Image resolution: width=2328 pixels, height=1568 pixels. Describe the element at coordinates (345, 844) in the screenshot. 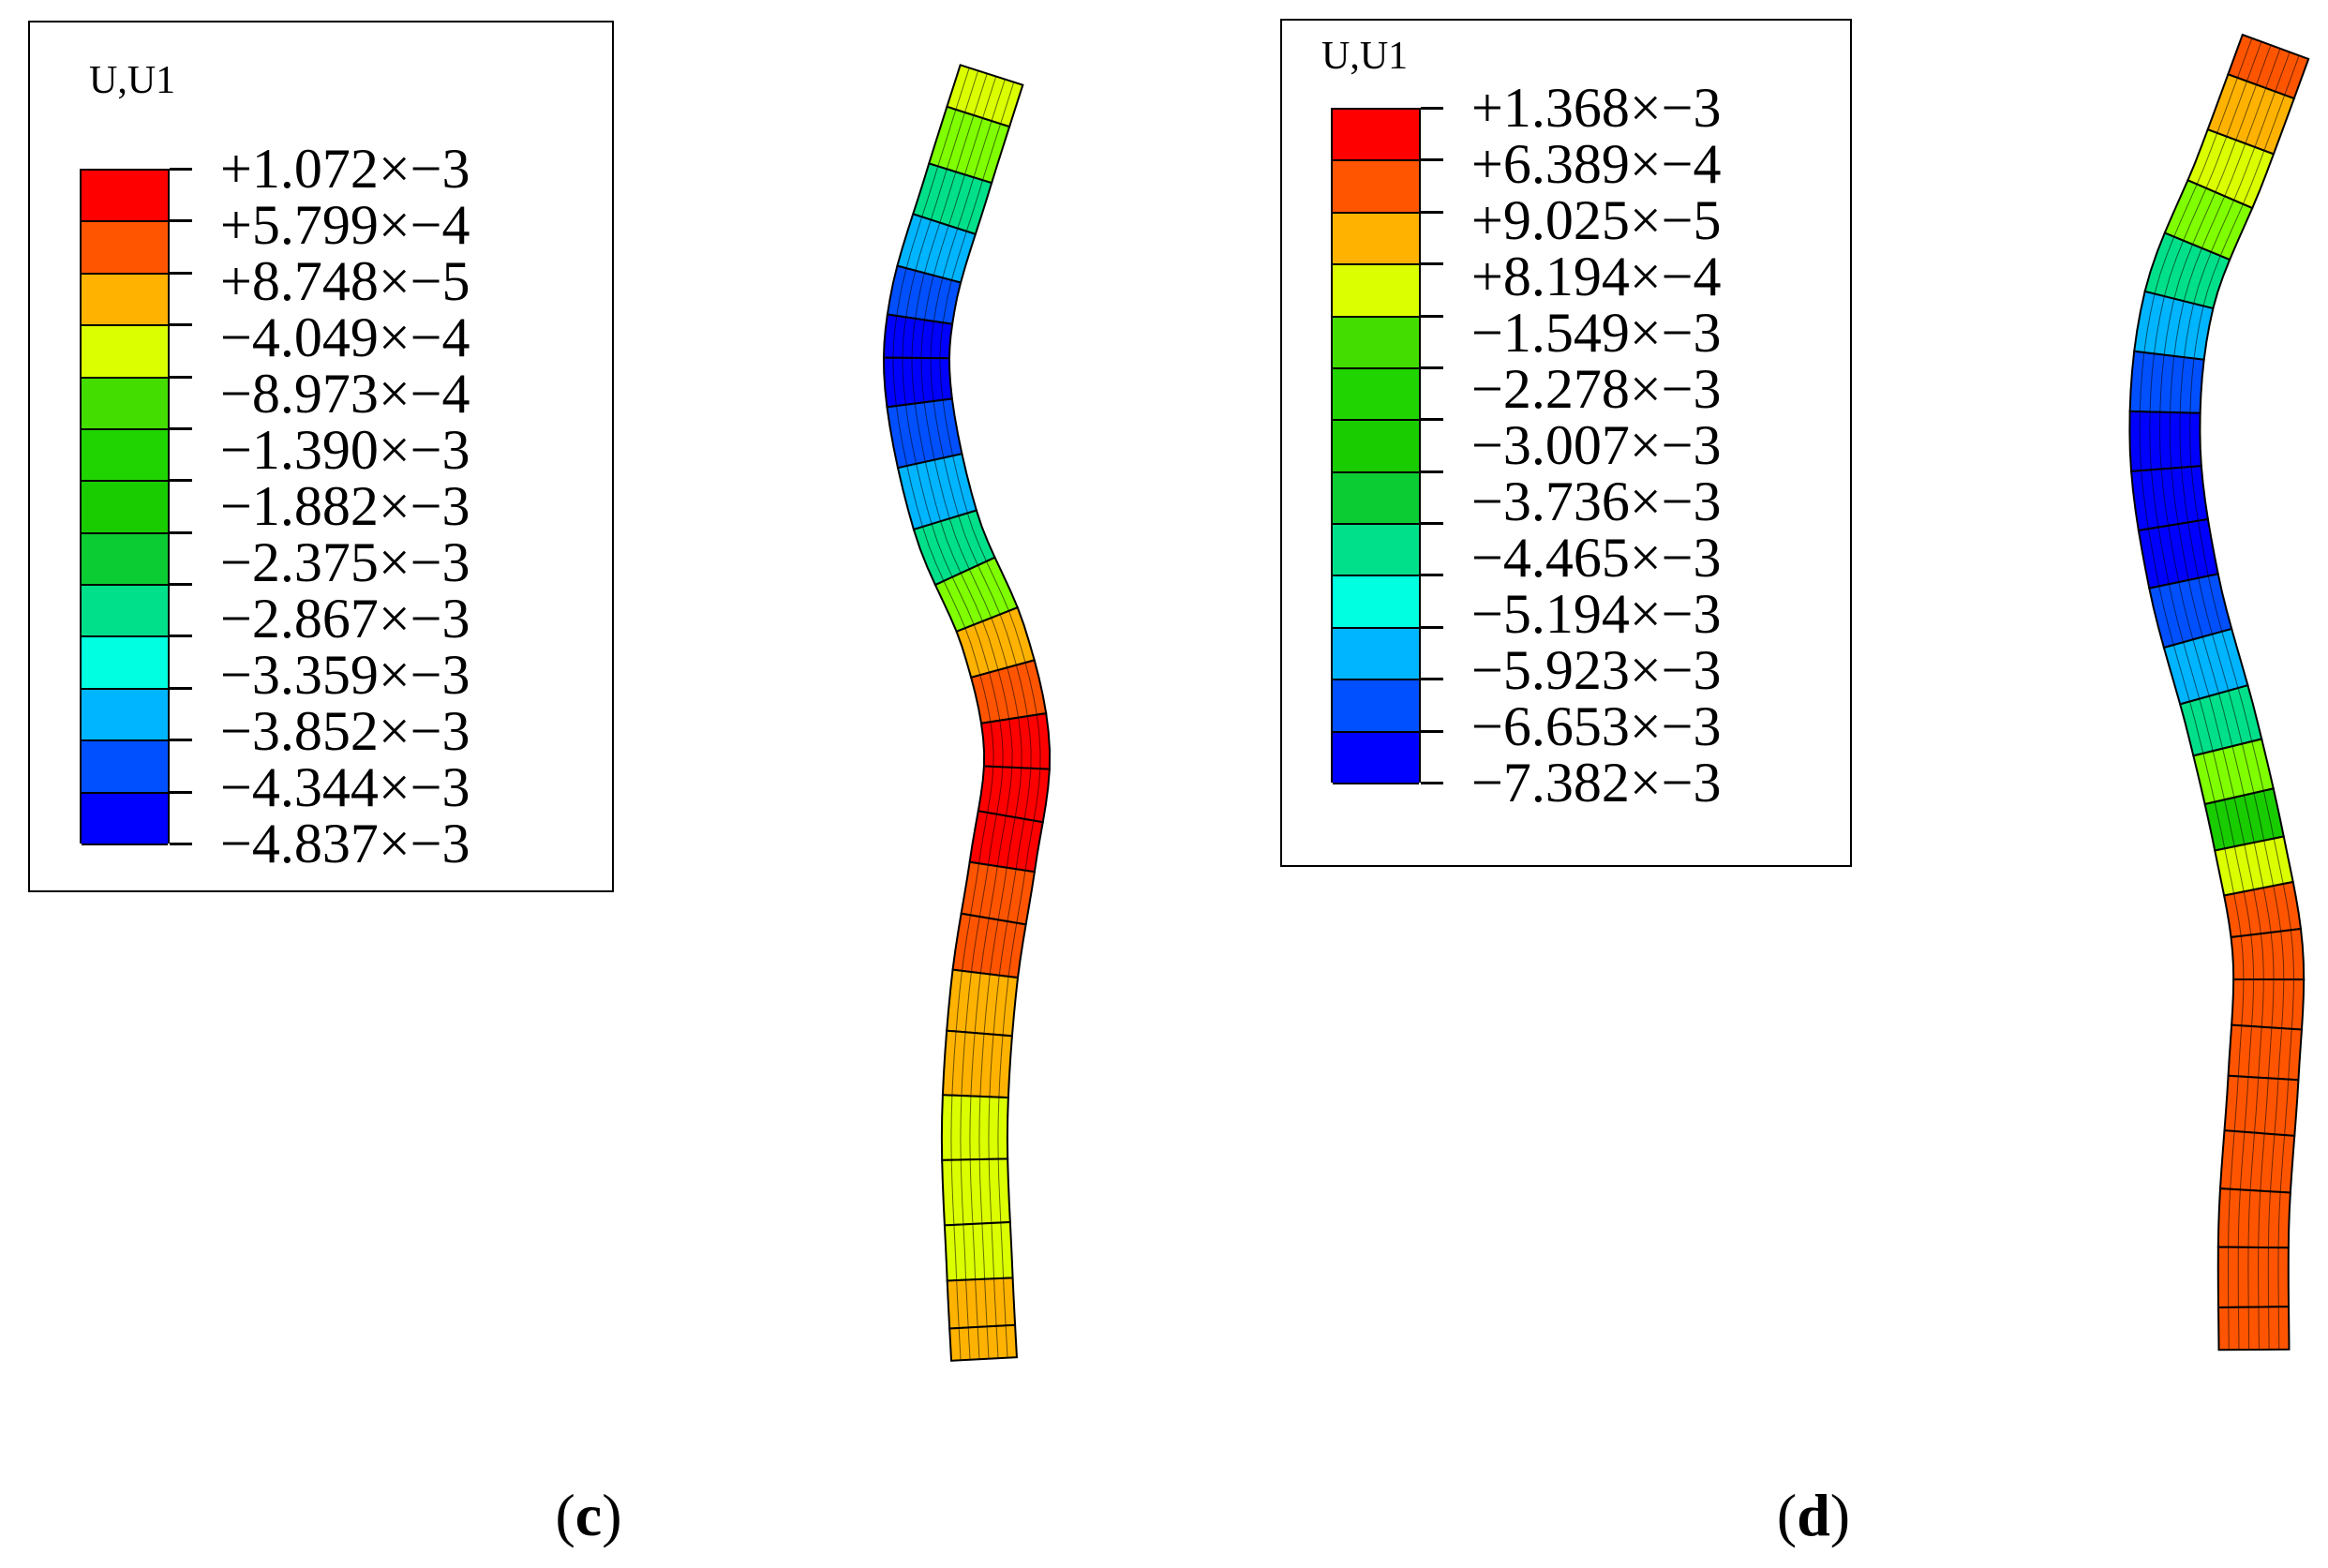

I see `legend-value: −4.837×−3` at that location.